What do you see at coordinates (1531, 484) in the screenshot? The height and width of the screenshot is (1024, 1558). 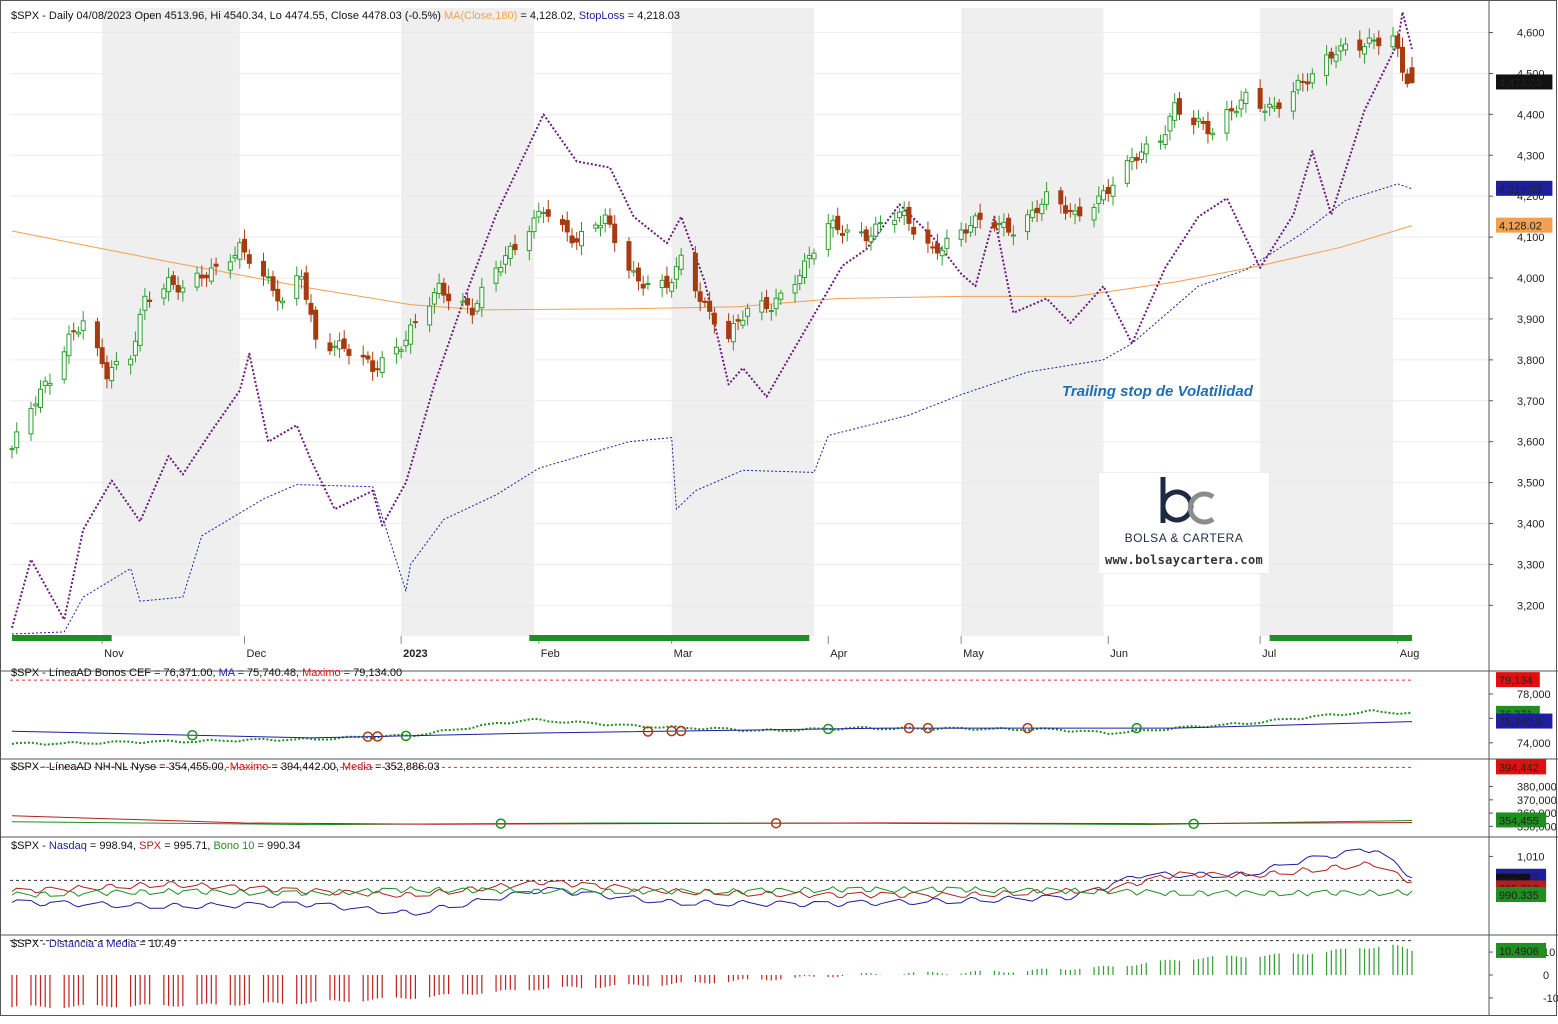 I see `price-tick-label-3: 3,500` at bounding box center [1531, 484].